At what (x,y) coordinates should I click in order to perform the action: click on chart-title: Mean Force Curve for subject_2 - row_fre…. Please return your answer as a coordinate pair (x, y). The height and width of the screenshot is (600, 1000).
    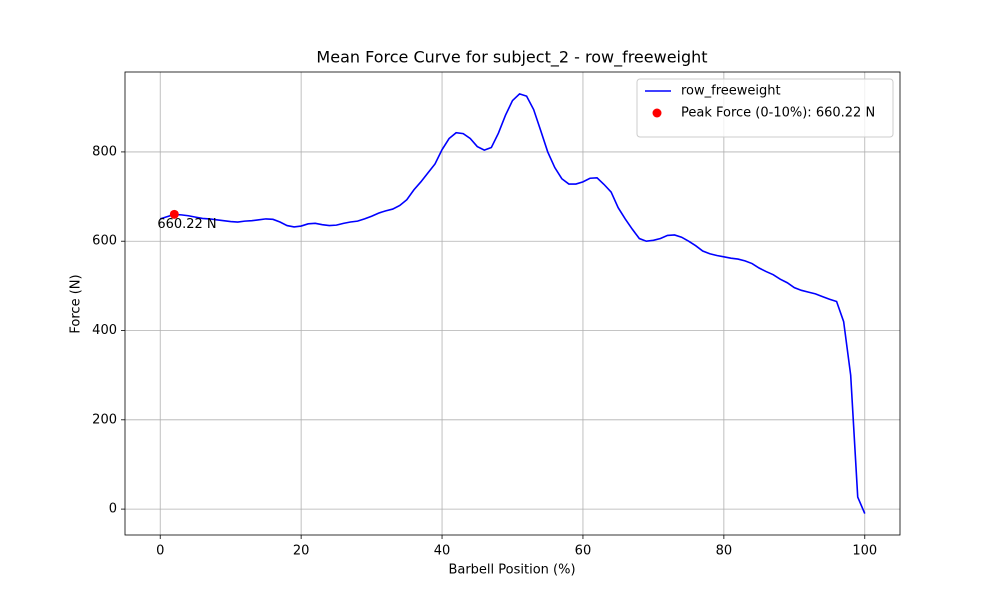
    Looking at the image, I should click on (511, 58).